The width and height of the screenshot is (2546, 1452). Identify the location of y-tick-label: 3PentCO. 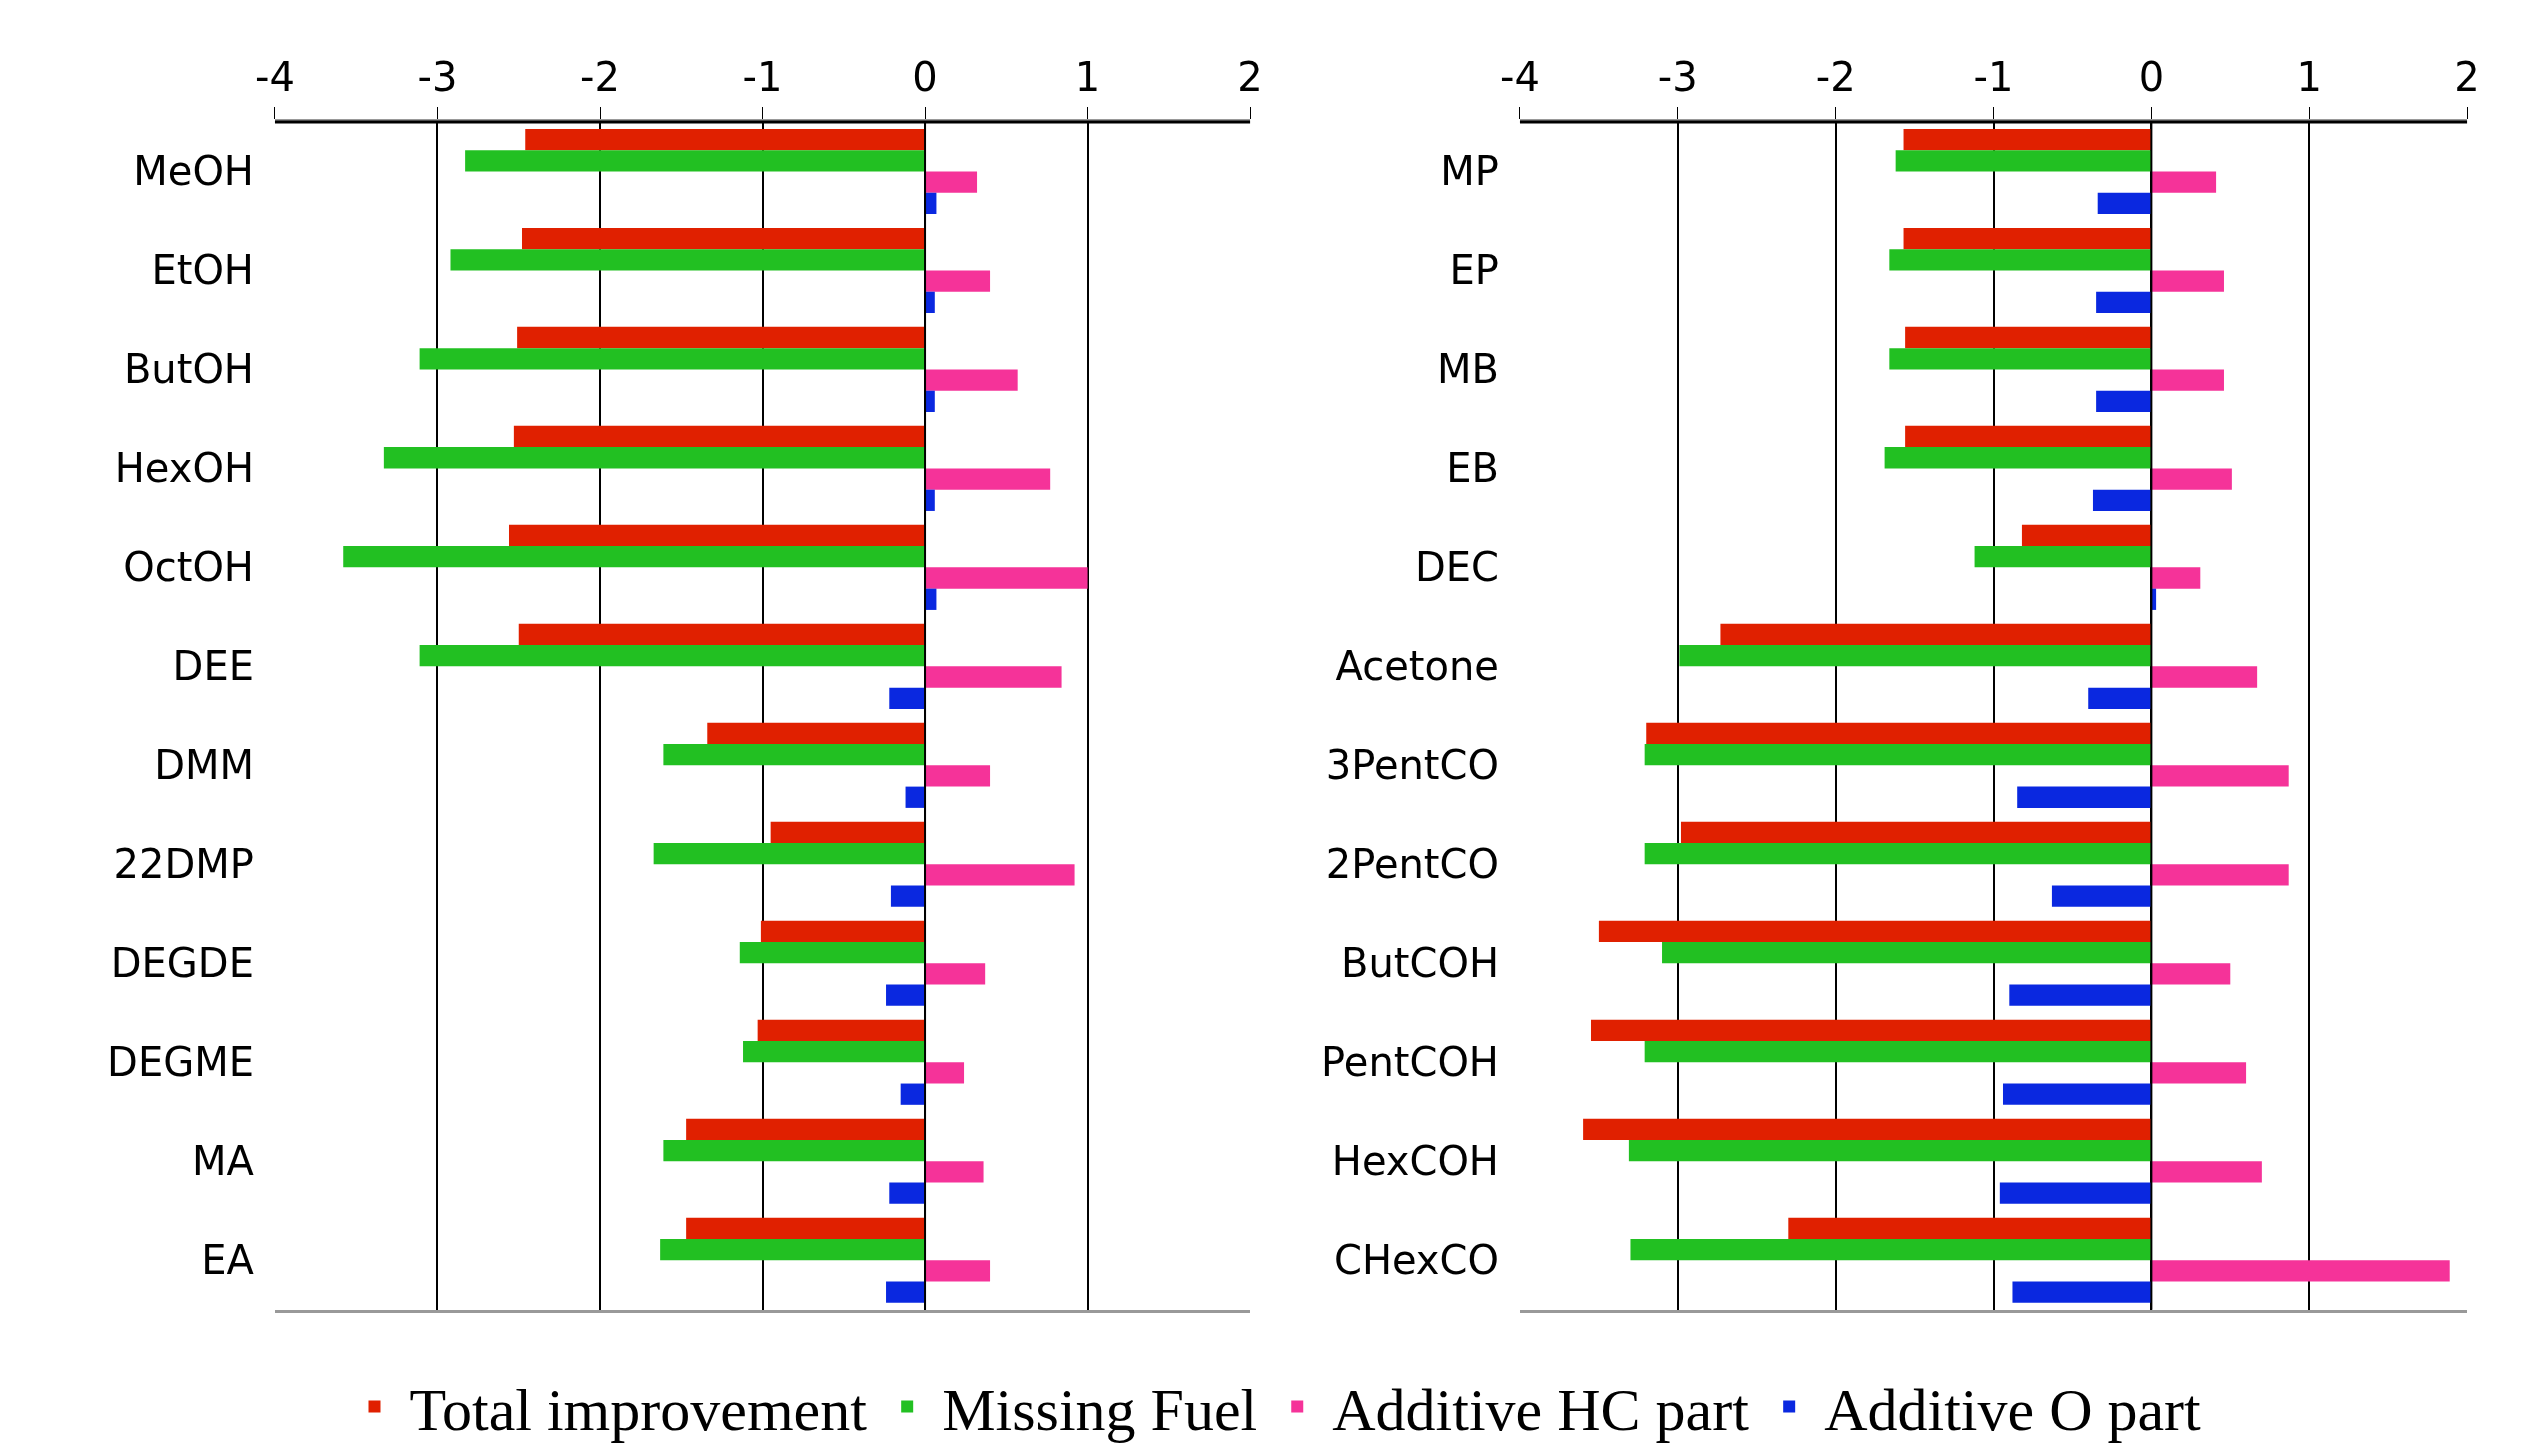
(1412, 765).